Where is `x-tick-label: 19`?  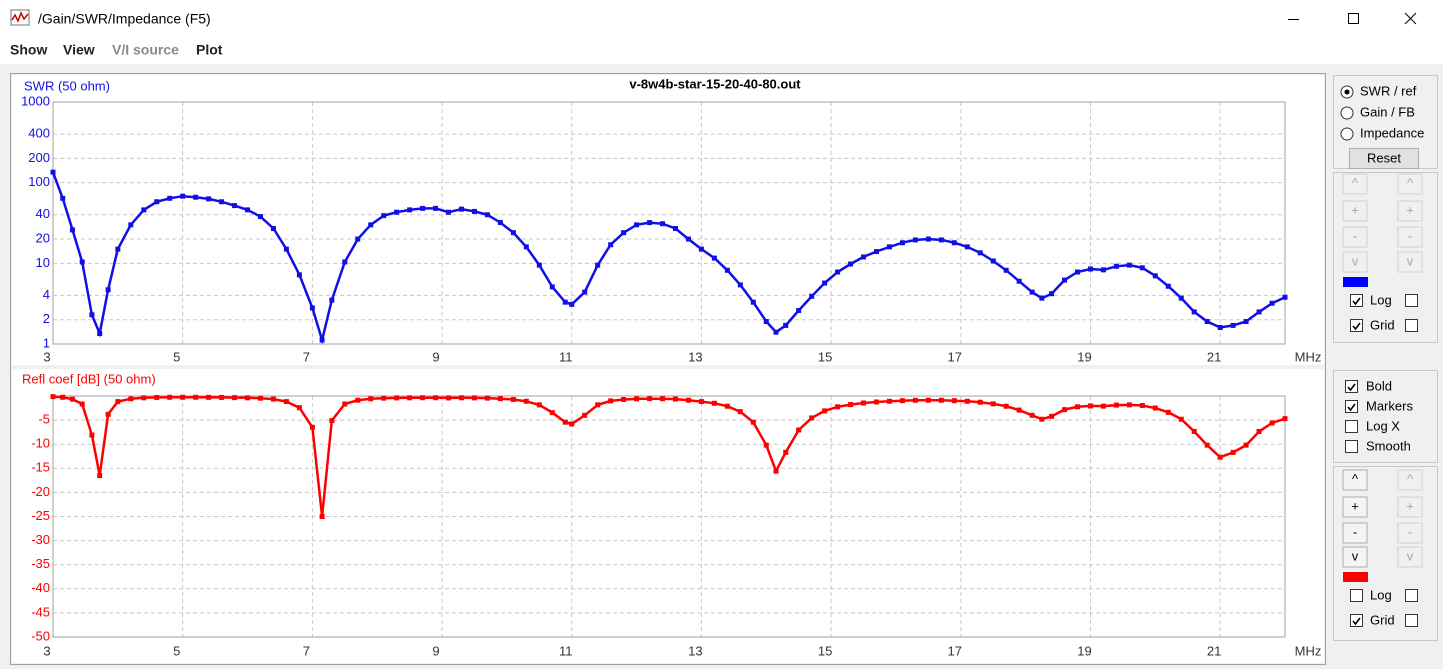 x-tick-label: 19 is located at coordinates (1084, 356).